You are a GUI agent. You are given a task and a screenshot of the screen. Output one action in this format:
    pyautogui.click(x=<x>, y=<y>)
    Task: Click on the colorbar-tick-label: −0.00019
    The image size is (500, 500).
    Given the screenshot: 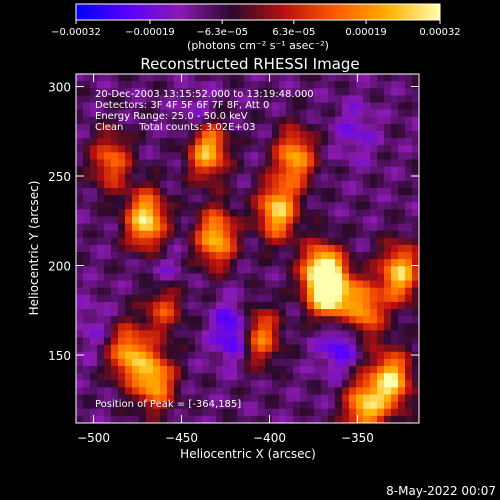 What is the action you would take?
    pyautogui.click(x=150, y=32)
    